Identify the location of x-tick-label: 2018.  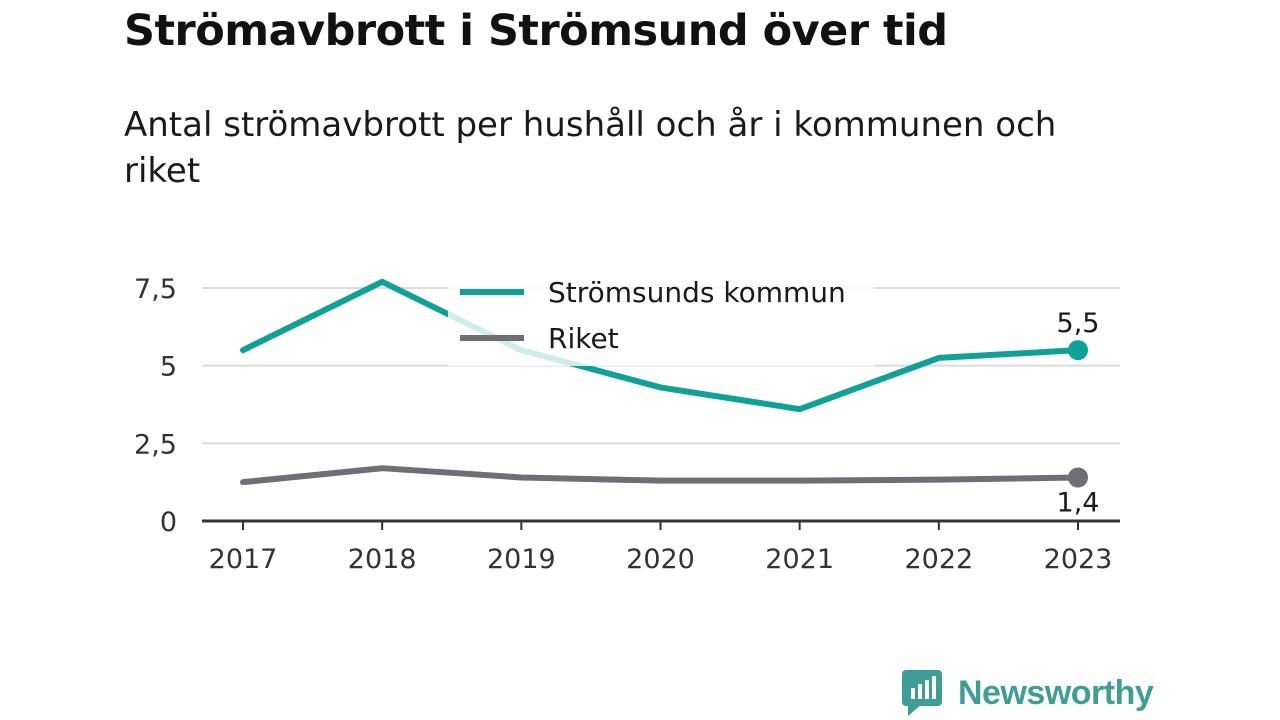
(382, 559).